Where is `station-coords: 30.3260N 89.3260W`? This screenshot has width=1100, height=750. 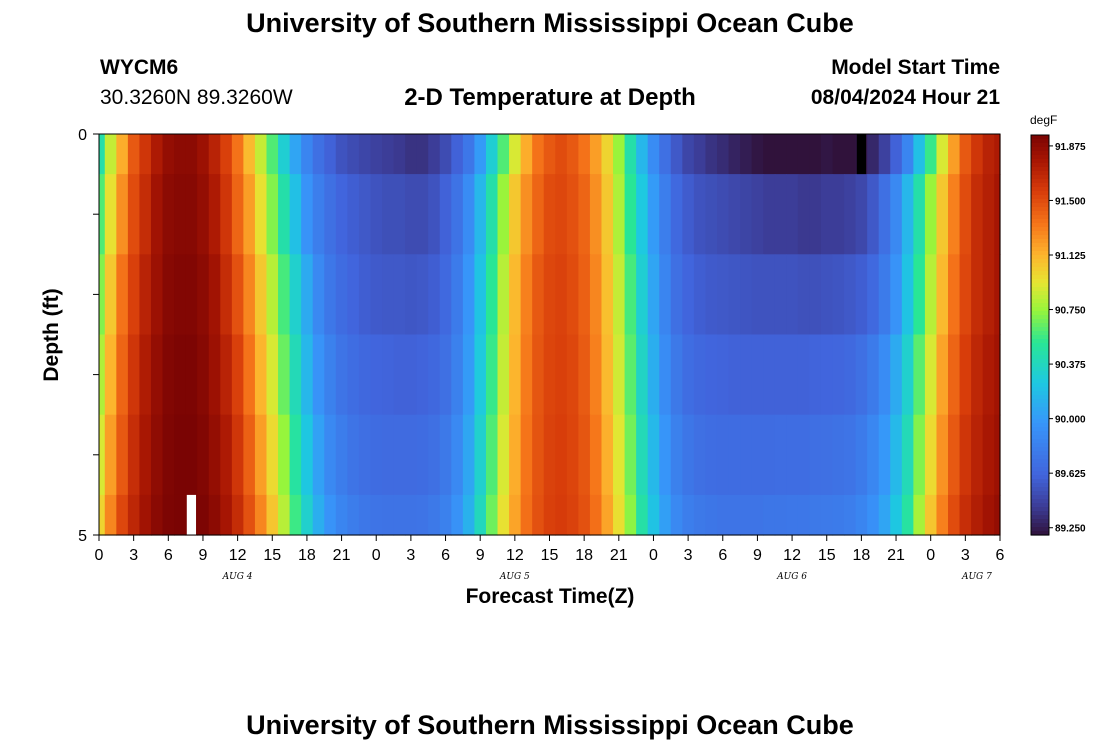
station-coords: 30.3260N 89.3260W is located at coordinates (196, 97).